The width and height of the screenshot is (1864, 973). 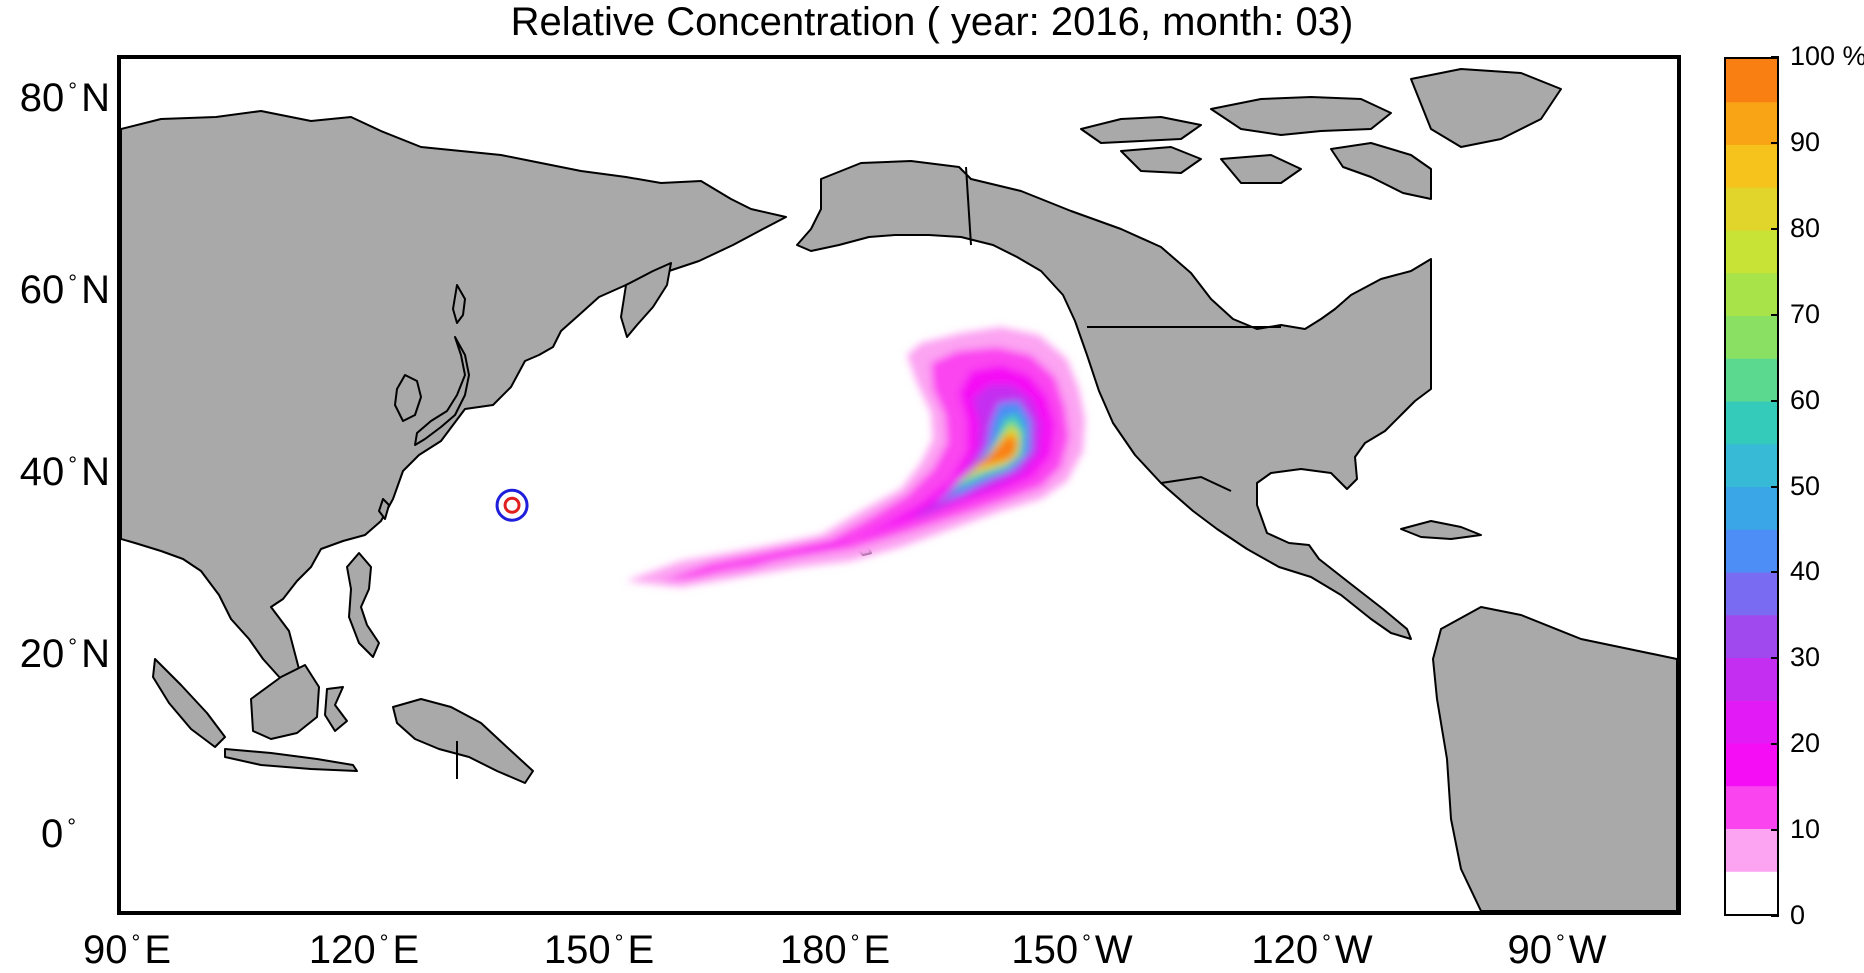 I want to click on land-south-america, so click(x=1554, y=758).